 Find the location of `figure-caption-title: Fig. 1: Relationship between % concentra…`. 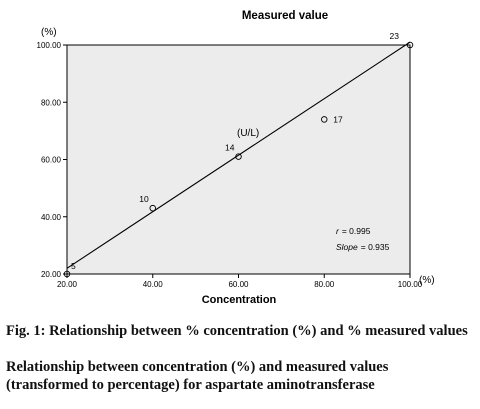

figure-caption-title: Fig. 1: Relationship between % concentra… is located at coordinates (237, 331).